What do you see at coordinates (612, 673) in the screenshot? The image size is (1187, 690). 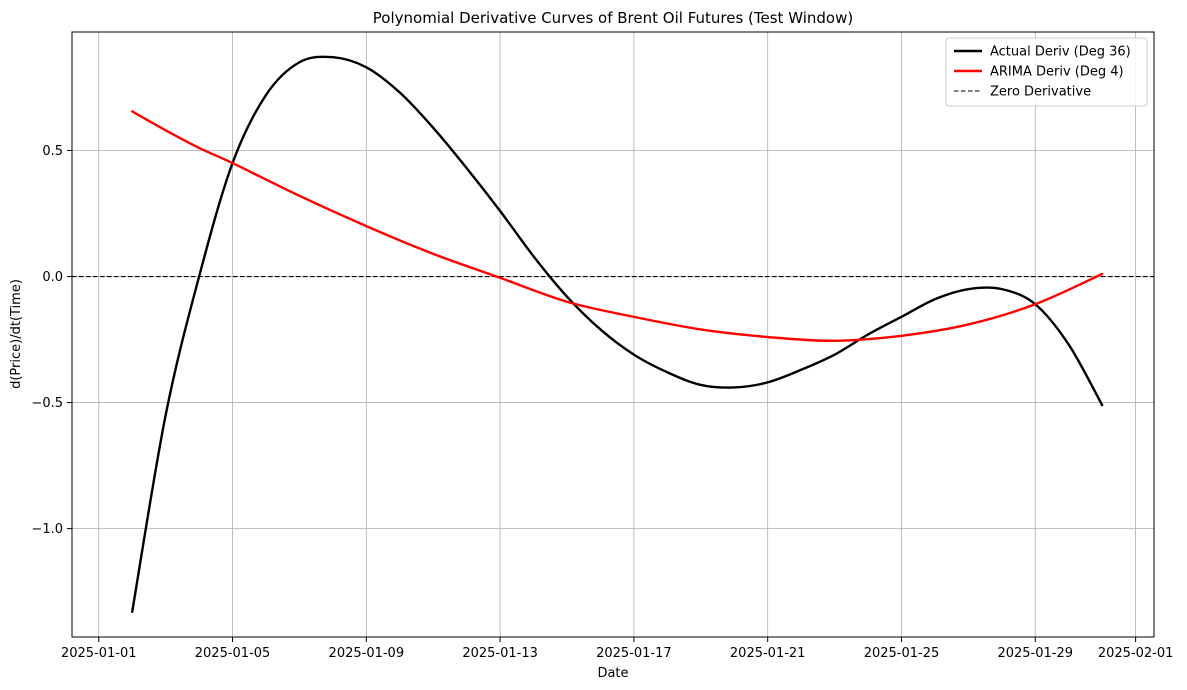 I see `x-axis-label: Date` at bounding box center [612, 673].